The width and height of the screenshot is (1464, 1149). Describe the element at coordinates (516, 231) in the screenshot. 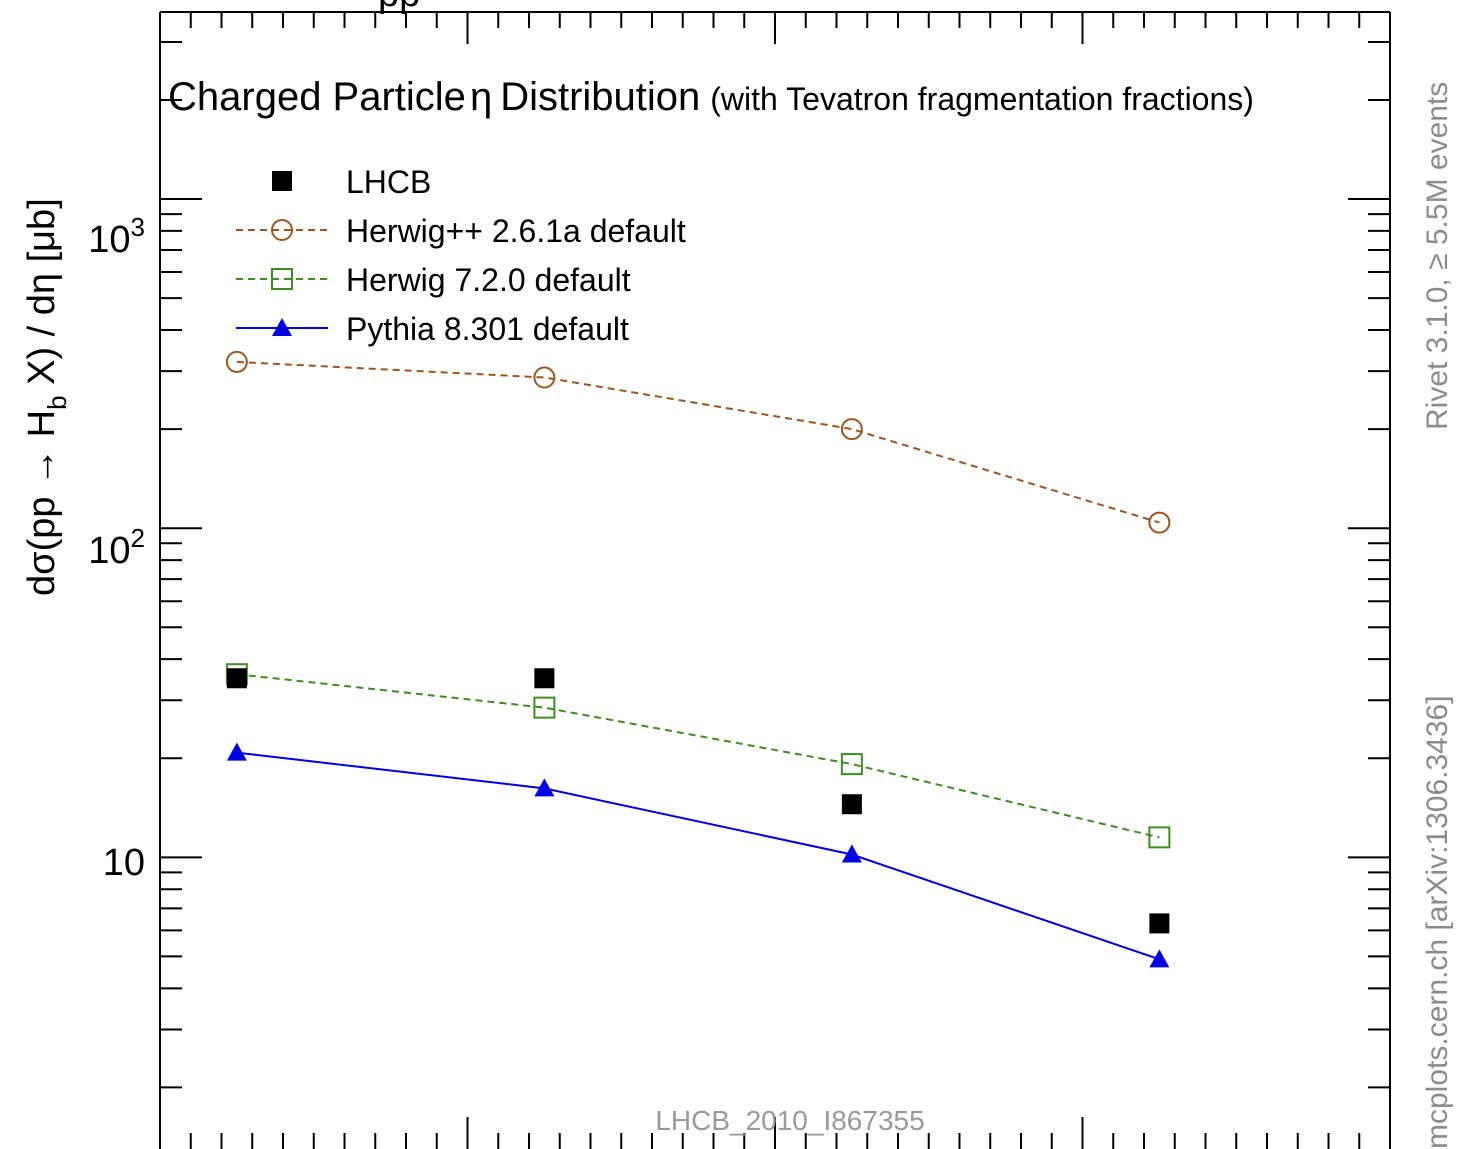

I see `legend-label: Herwig++ 2.6.1a default` at that location.